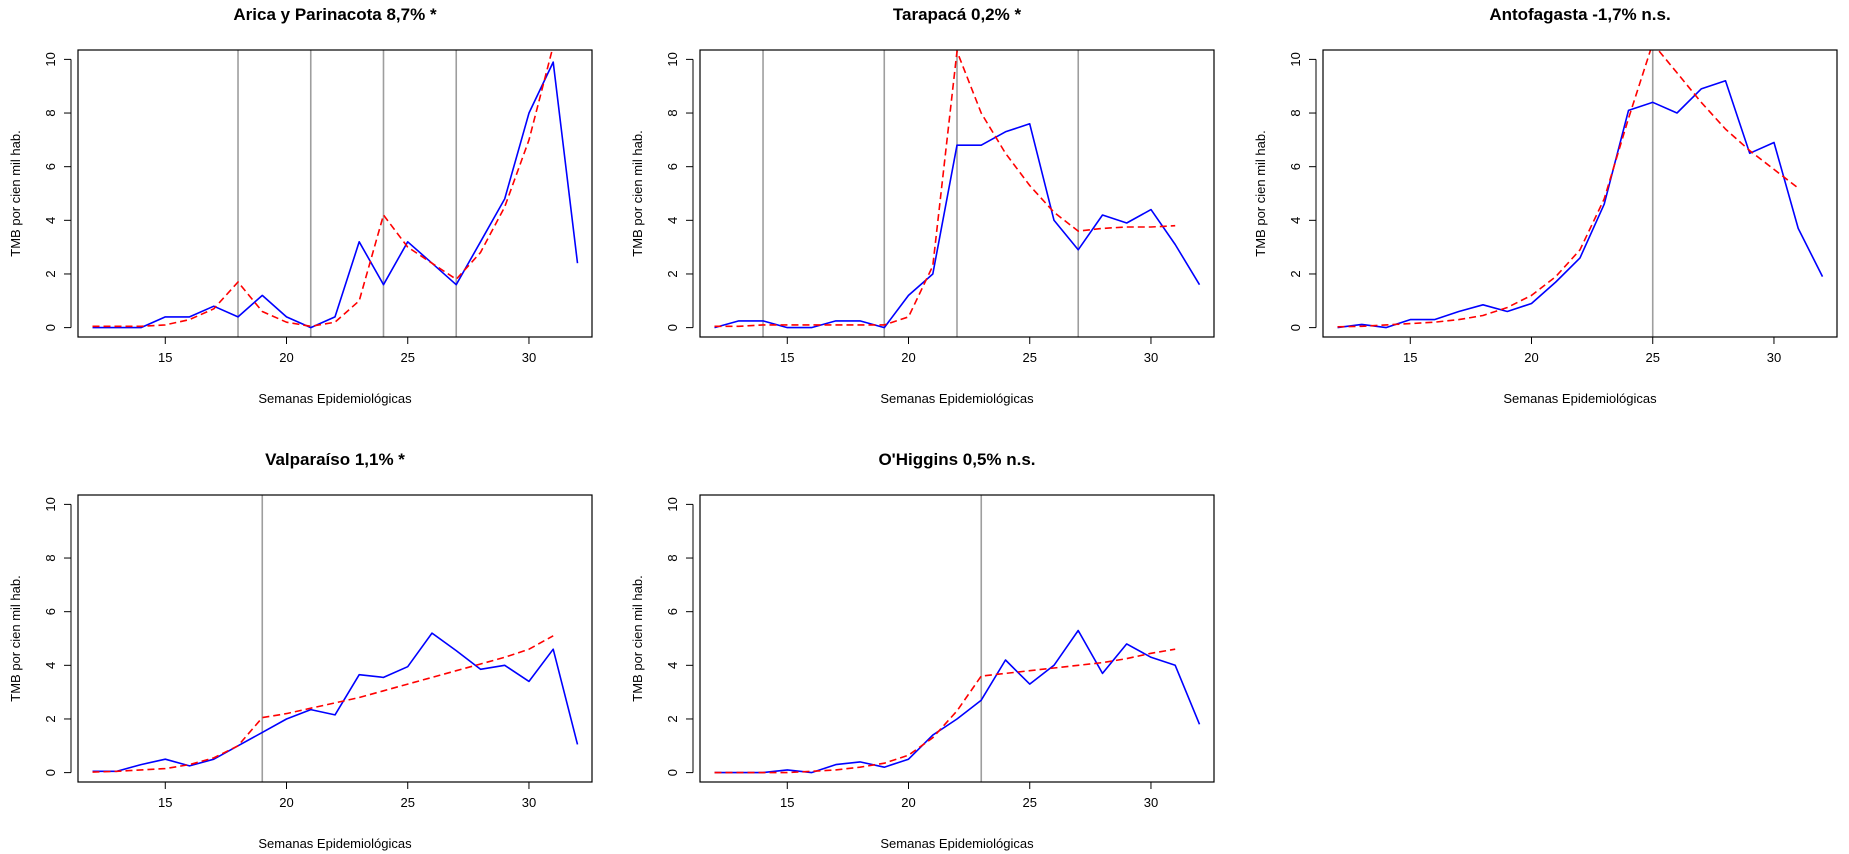 This screenshot has height=854, width=1849. What do you see at coordinates (1579, 14) in the screenshot?
I see `chart-title: Antofagasta -1,7% n.s.` at bounding box center [1579, 14].